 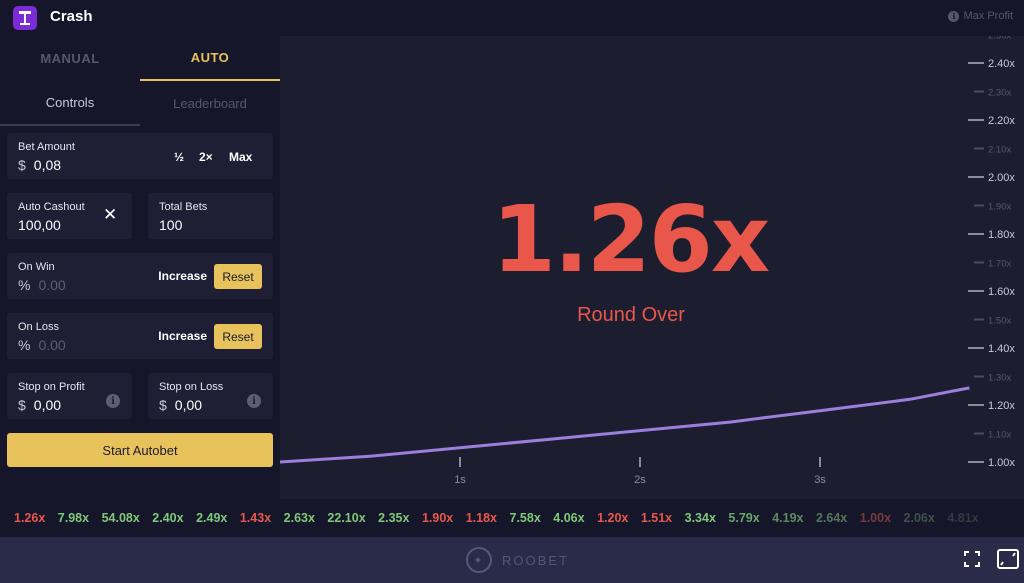 I want to click on on-win-reset-button: Reset, so click(x=238, y=276).